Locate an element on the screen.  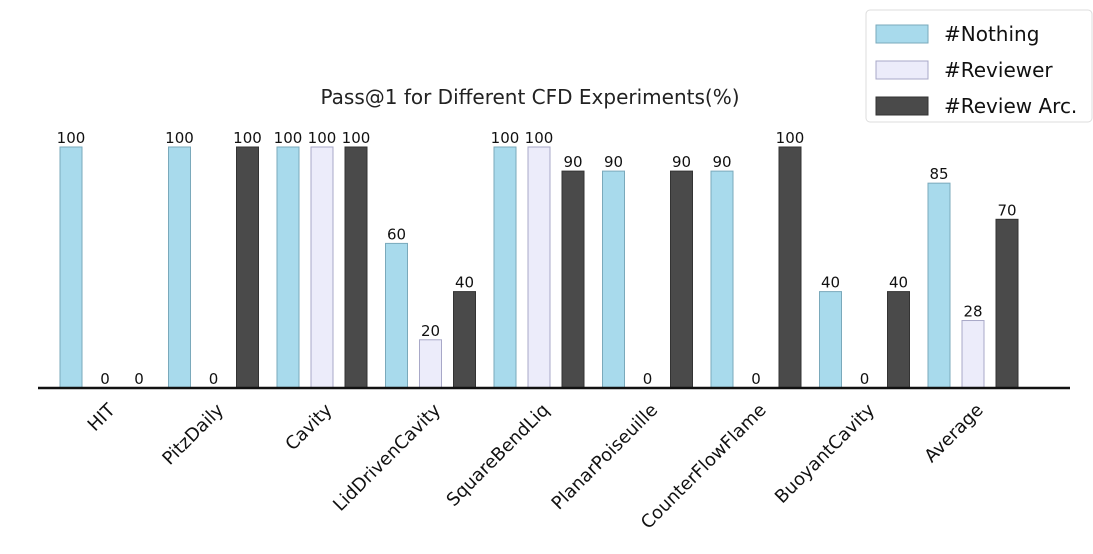
value-label-reviewer-4: 100 is located at coordinates (539, 138).